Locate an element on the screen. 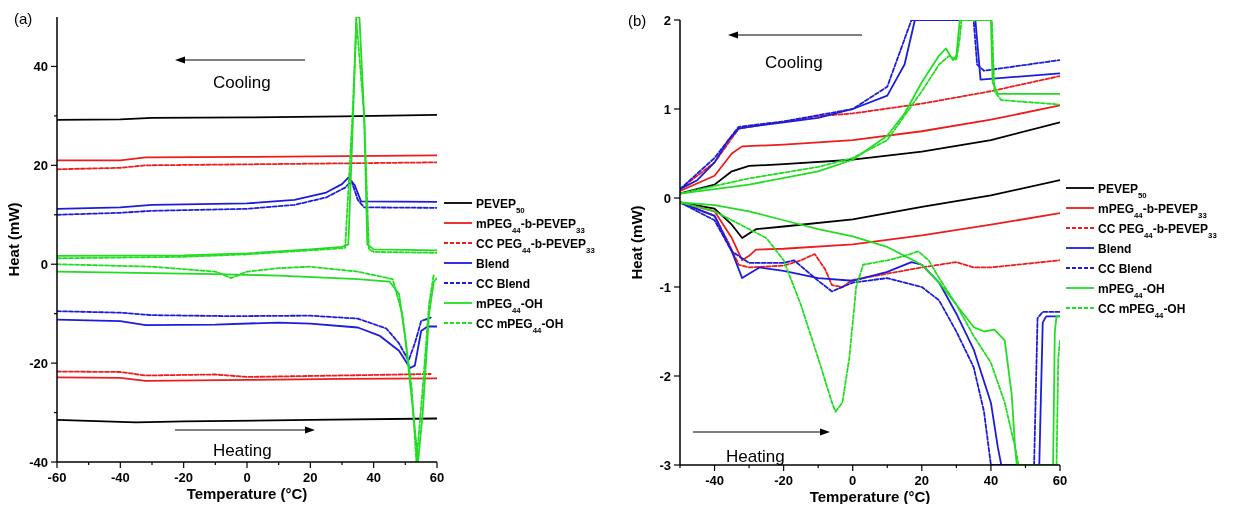  y-tick-label: -1 is located at coordinates (665, 287).